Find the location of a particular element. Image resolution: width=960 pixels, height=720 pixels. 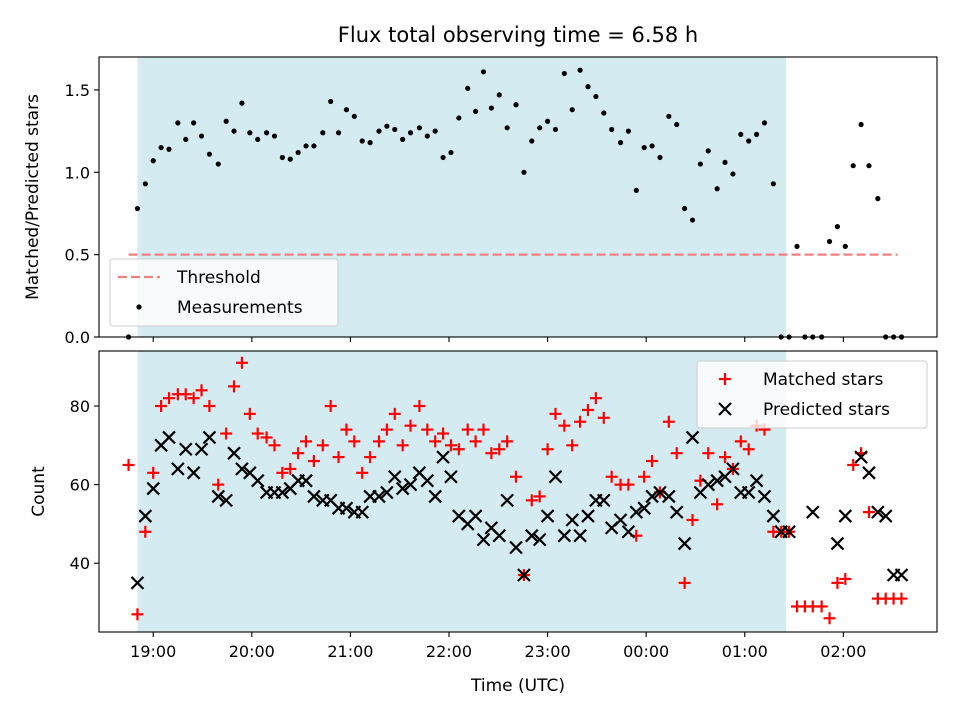

legend-threshold-label: Threshold is located at coordinates (218, 278).